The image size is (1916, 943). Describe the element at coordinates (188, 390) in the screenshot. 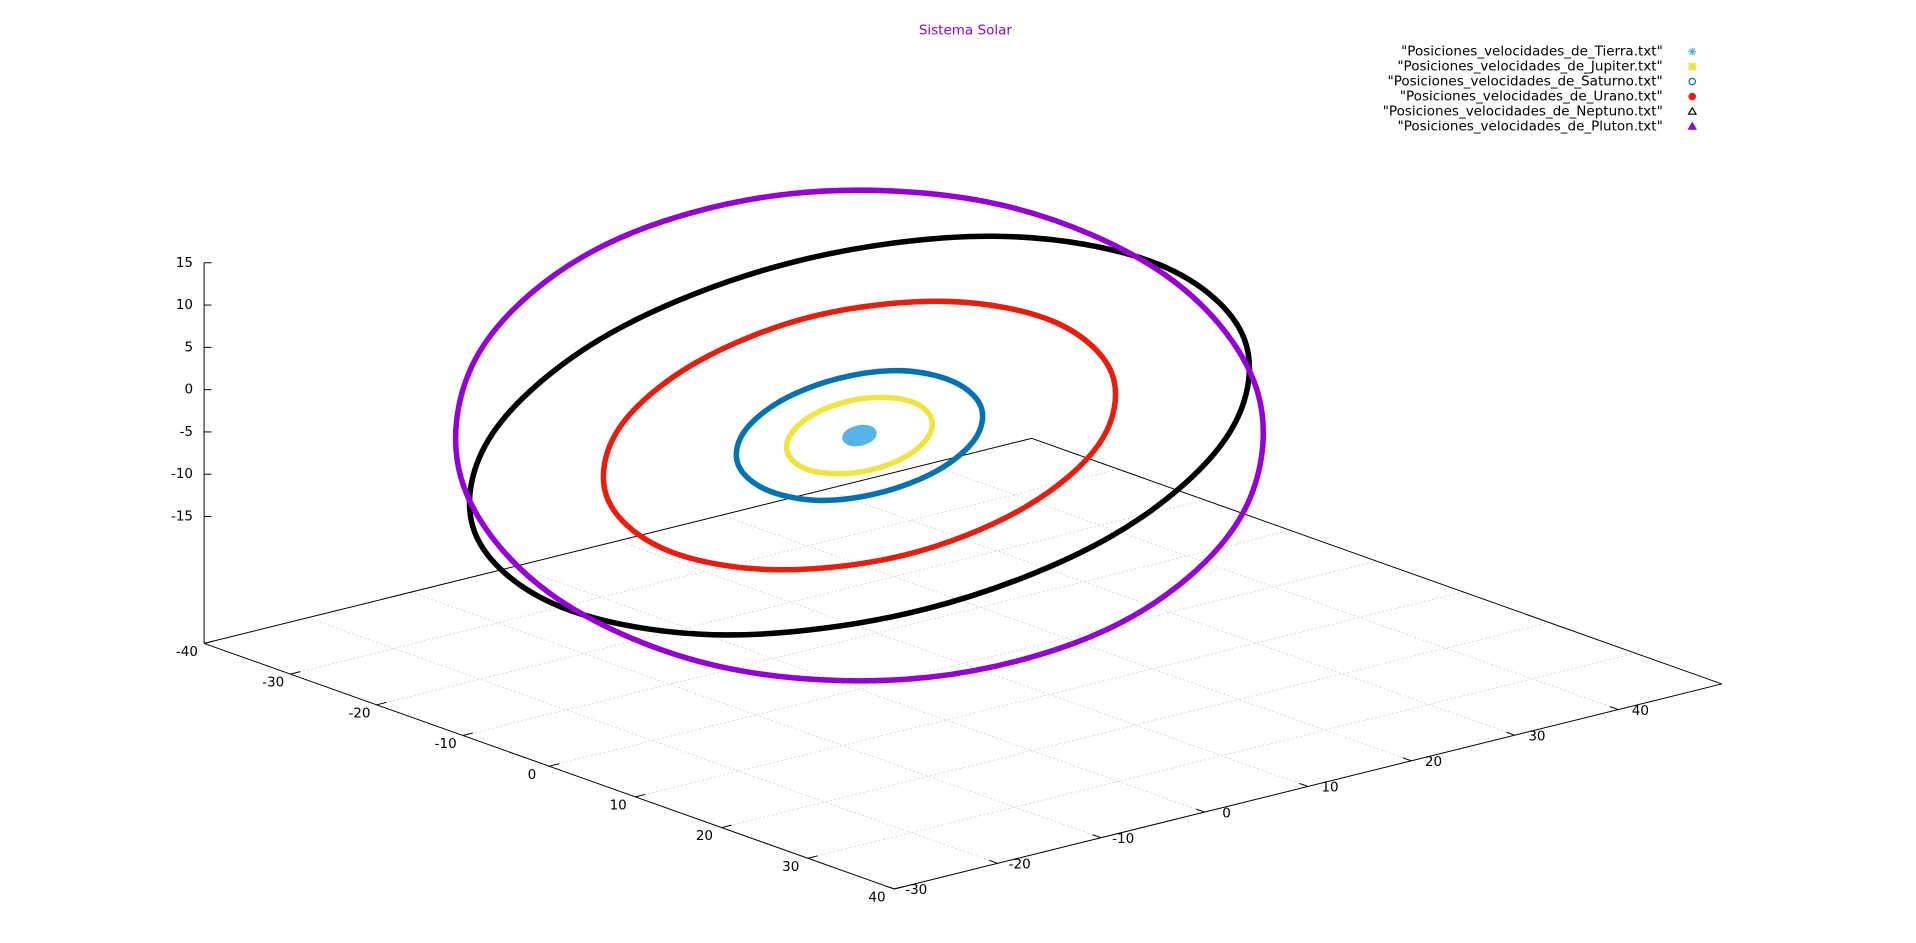

I see `z-tick-label: 0` at that location.